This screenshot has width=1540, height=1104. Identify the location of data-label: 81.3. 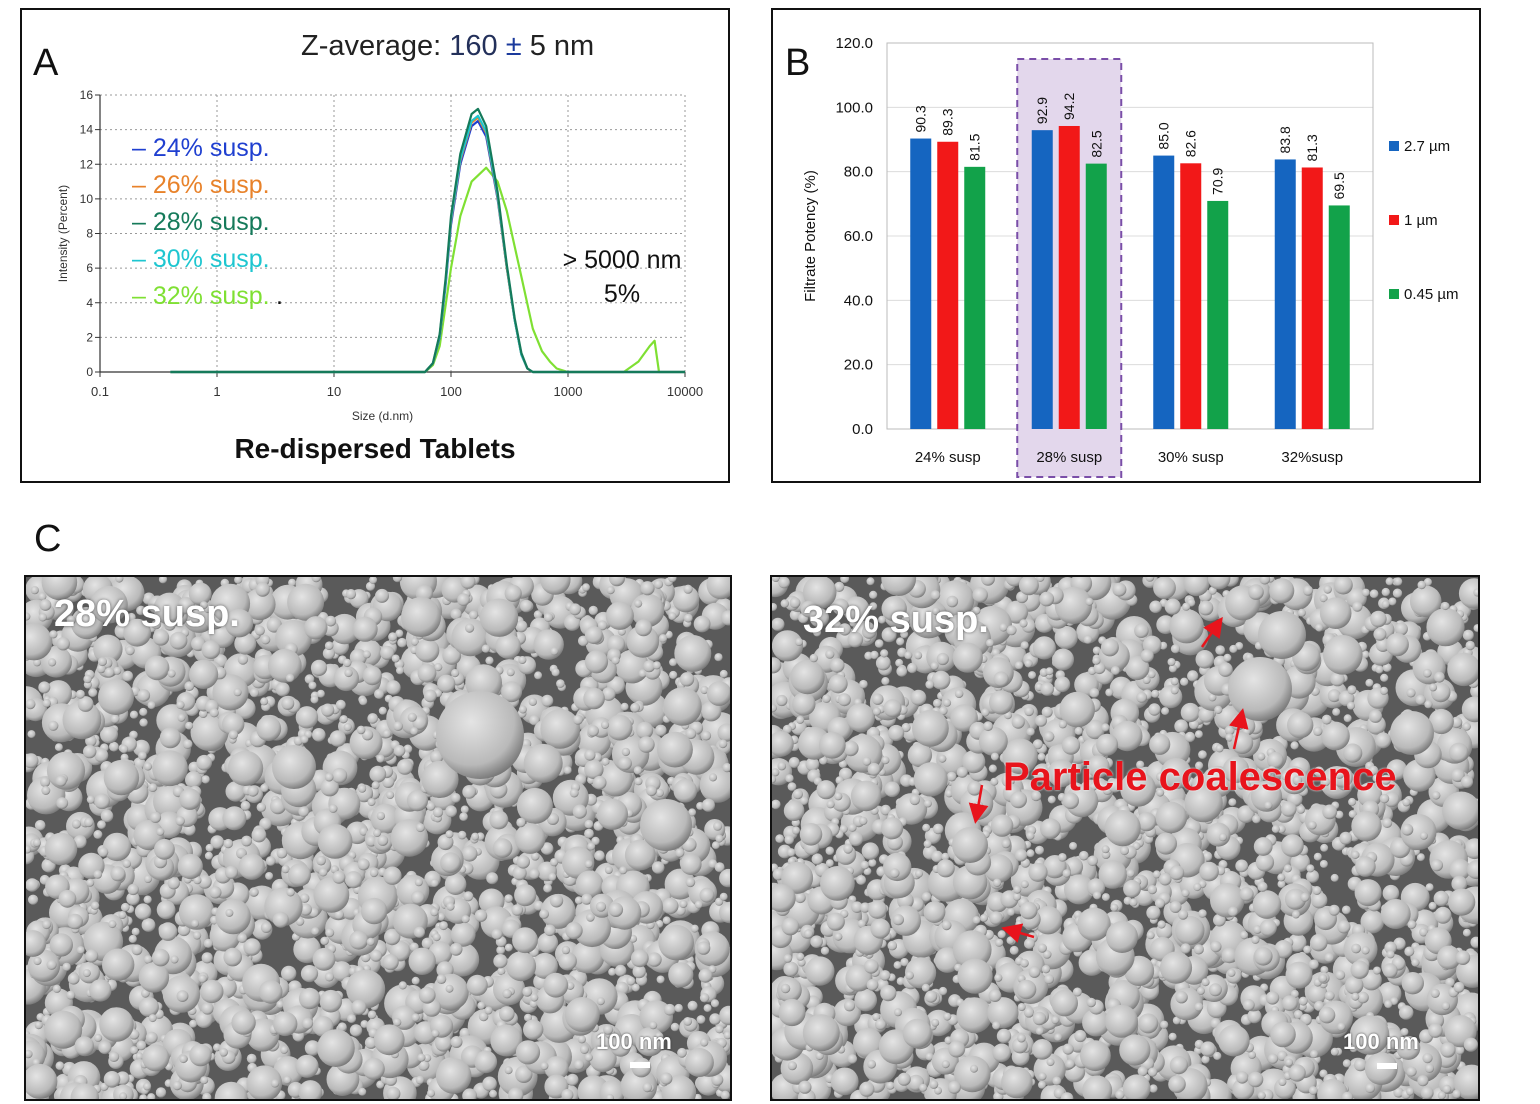
(1312, 147).